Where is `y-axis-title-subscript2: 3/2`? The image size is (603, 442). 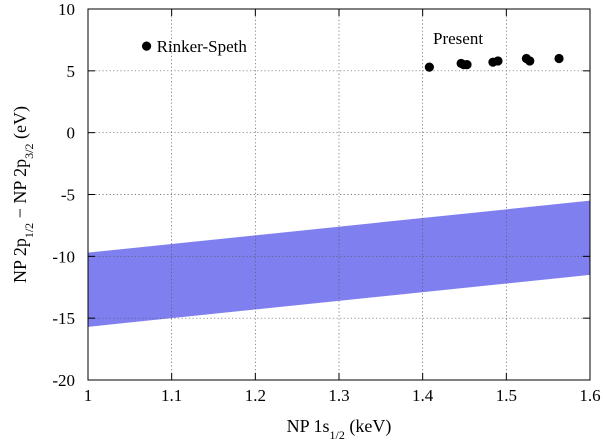
y-axis-title-subscript2: 3/2 is located at coordinates (29, 150).